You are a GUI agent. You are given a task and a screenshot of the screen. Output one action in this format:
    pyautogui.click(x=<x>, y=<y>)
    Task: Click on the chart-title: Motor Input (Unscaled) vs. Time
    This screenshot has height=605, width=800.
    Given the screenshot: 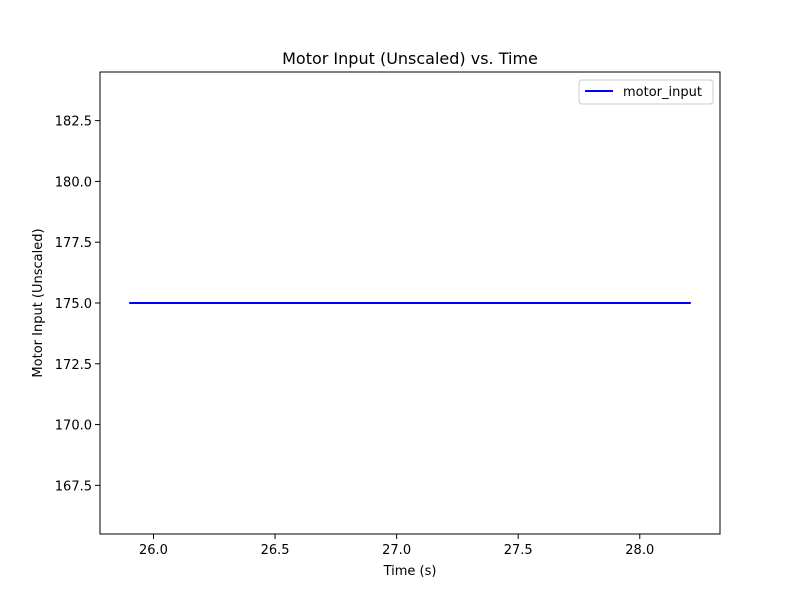 What is the action you would take?
    pyautogui.click(x=410, y=58)
    